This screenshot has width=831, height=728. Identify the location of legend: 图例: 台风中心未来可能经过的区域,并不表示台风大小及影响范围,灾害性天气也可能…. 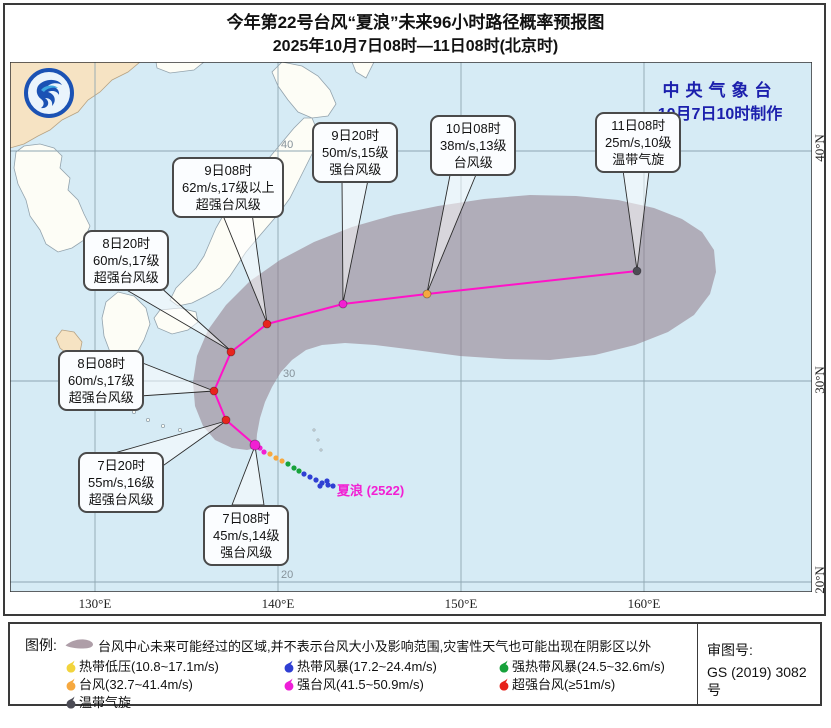
(415, 666).